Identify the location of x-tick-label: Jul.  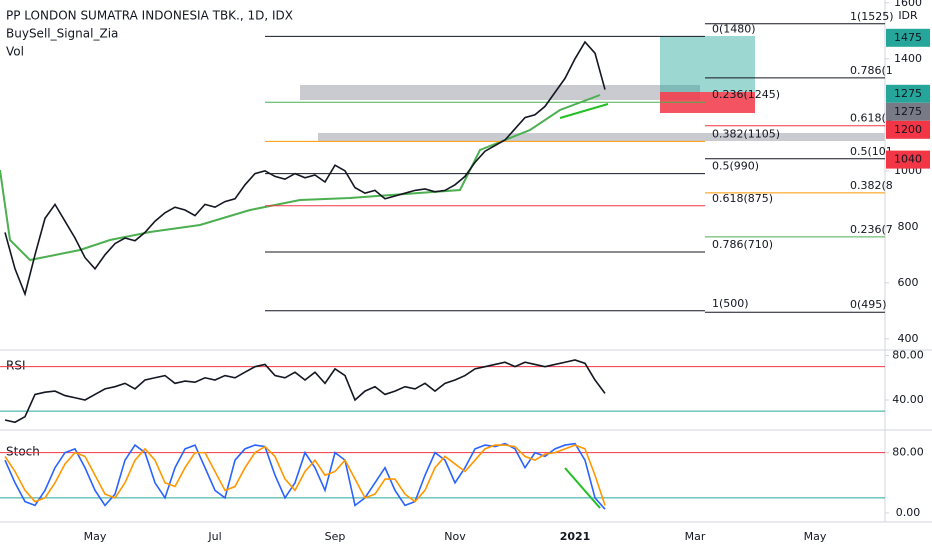
(214, 536).